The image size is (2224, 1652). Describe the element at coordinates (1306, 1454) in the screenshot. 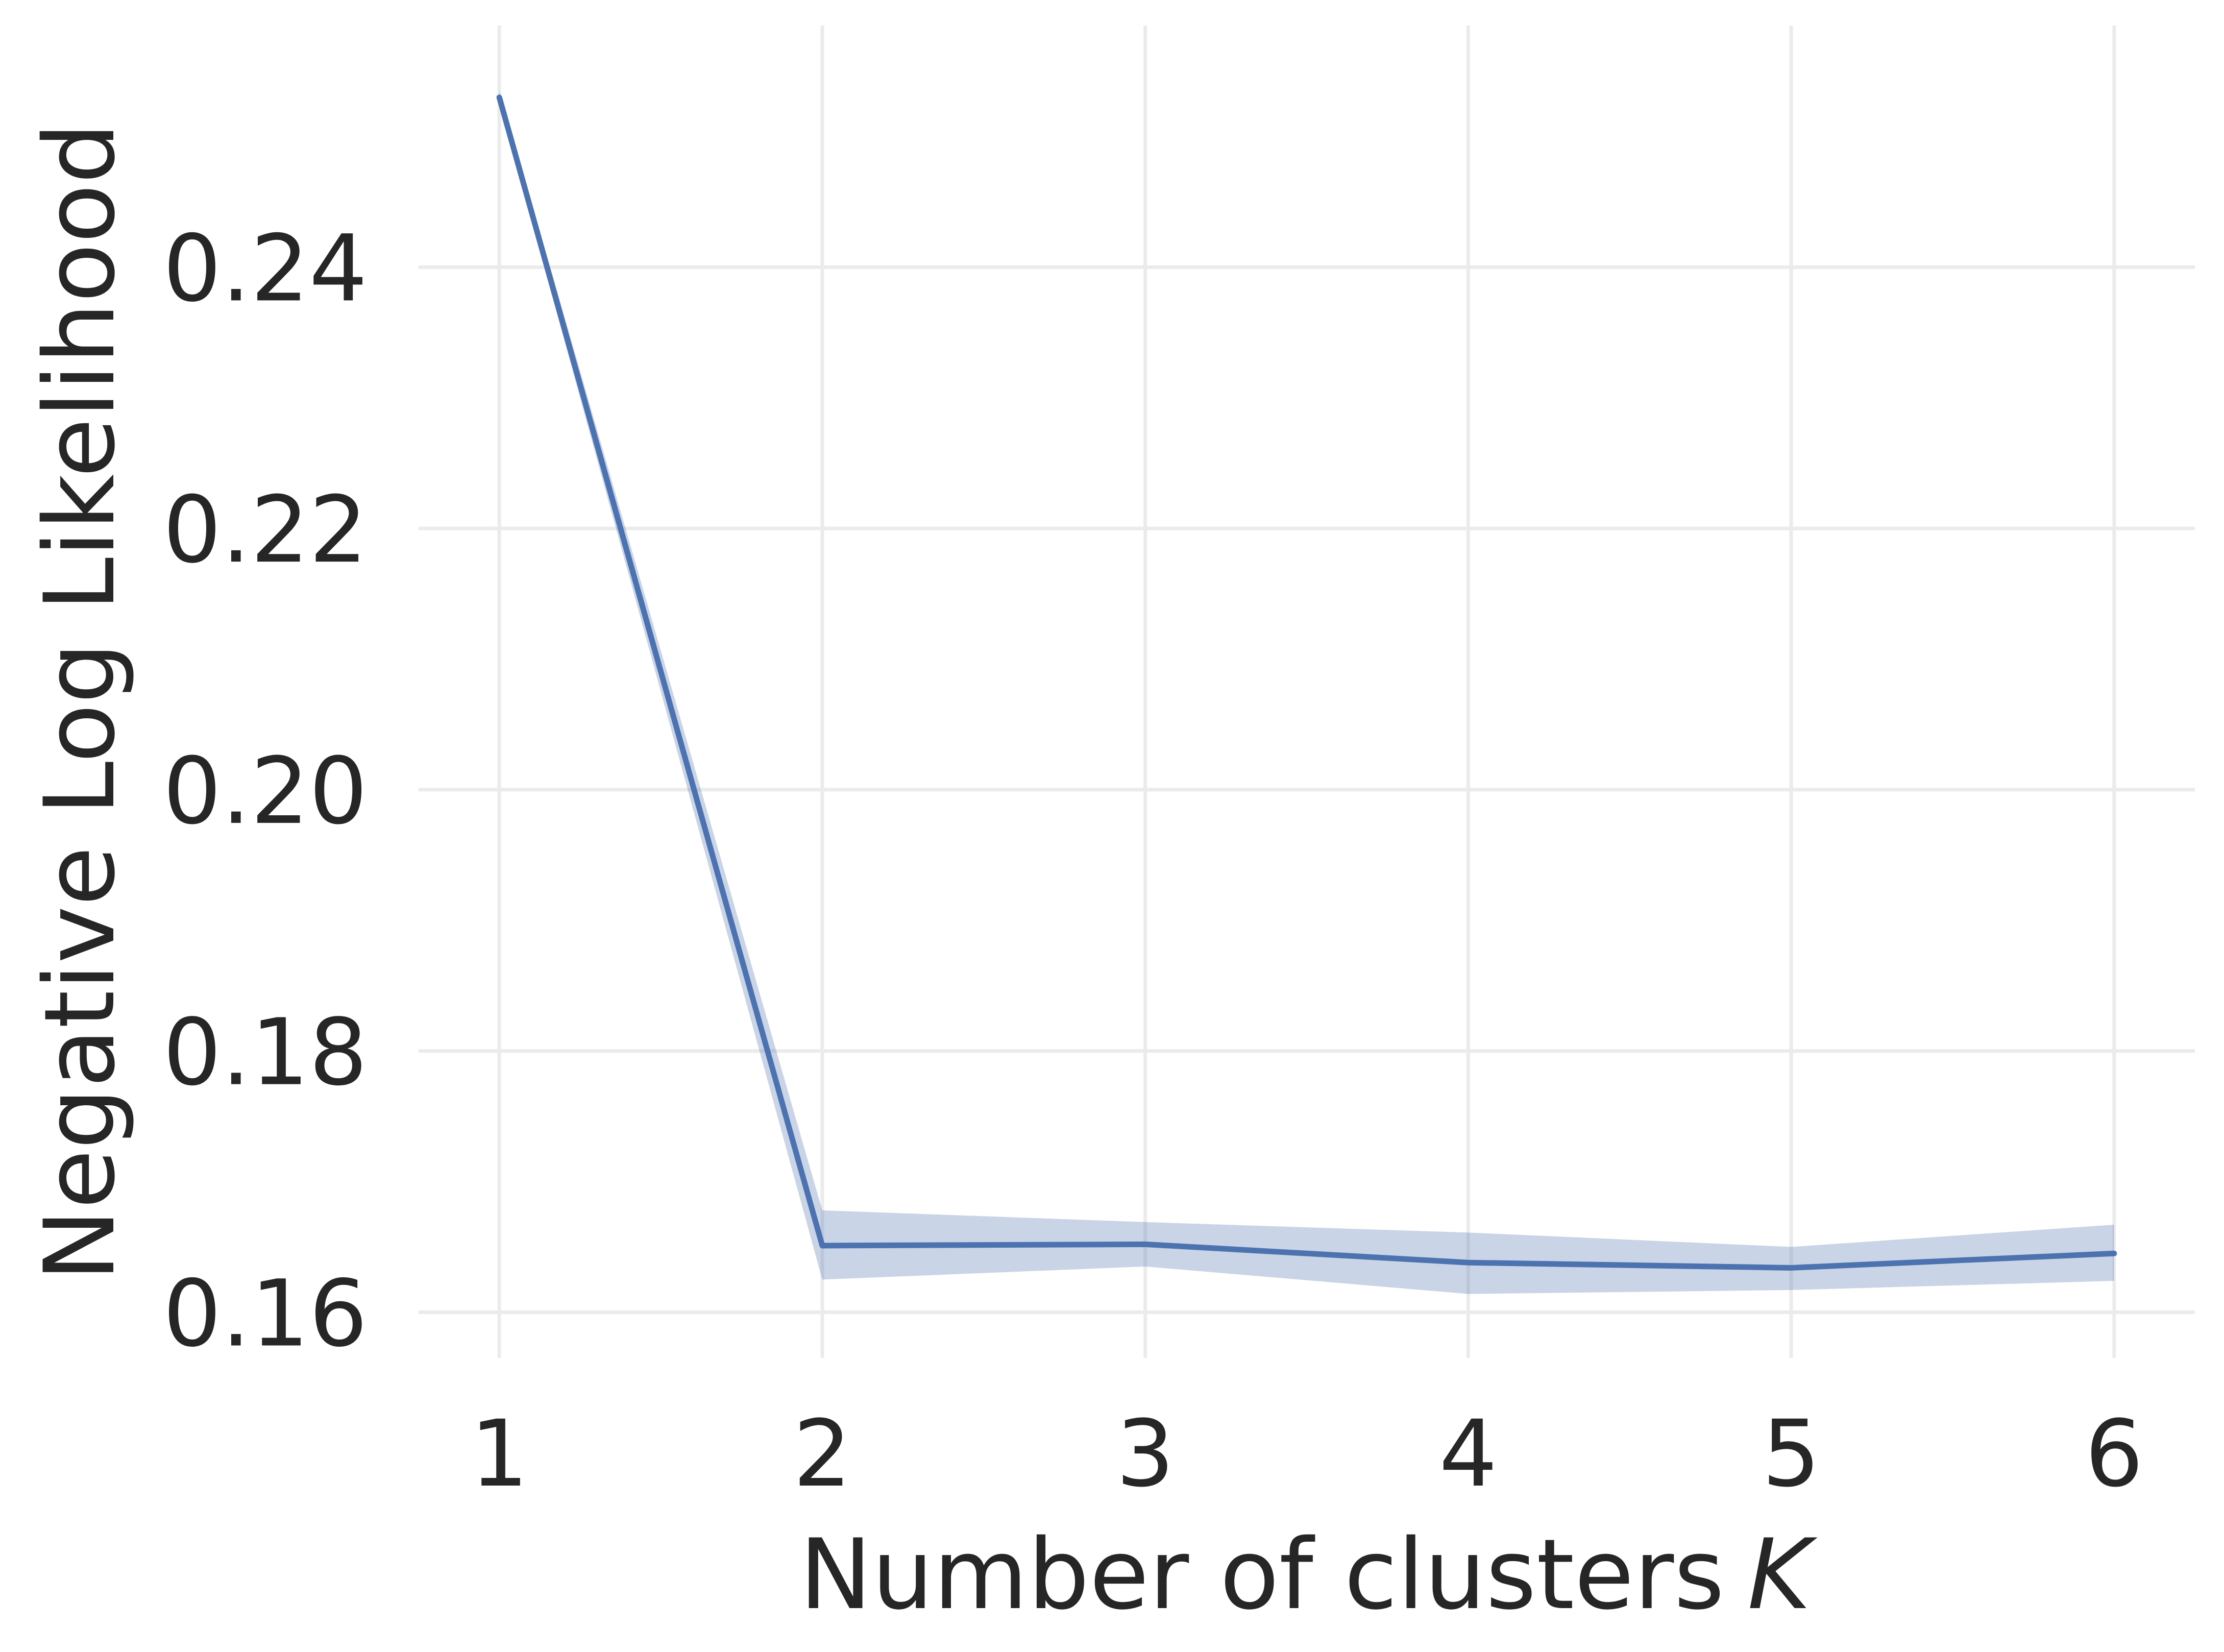

I see `x-tick-labels: 1 2 3 4 5 6` at that location.